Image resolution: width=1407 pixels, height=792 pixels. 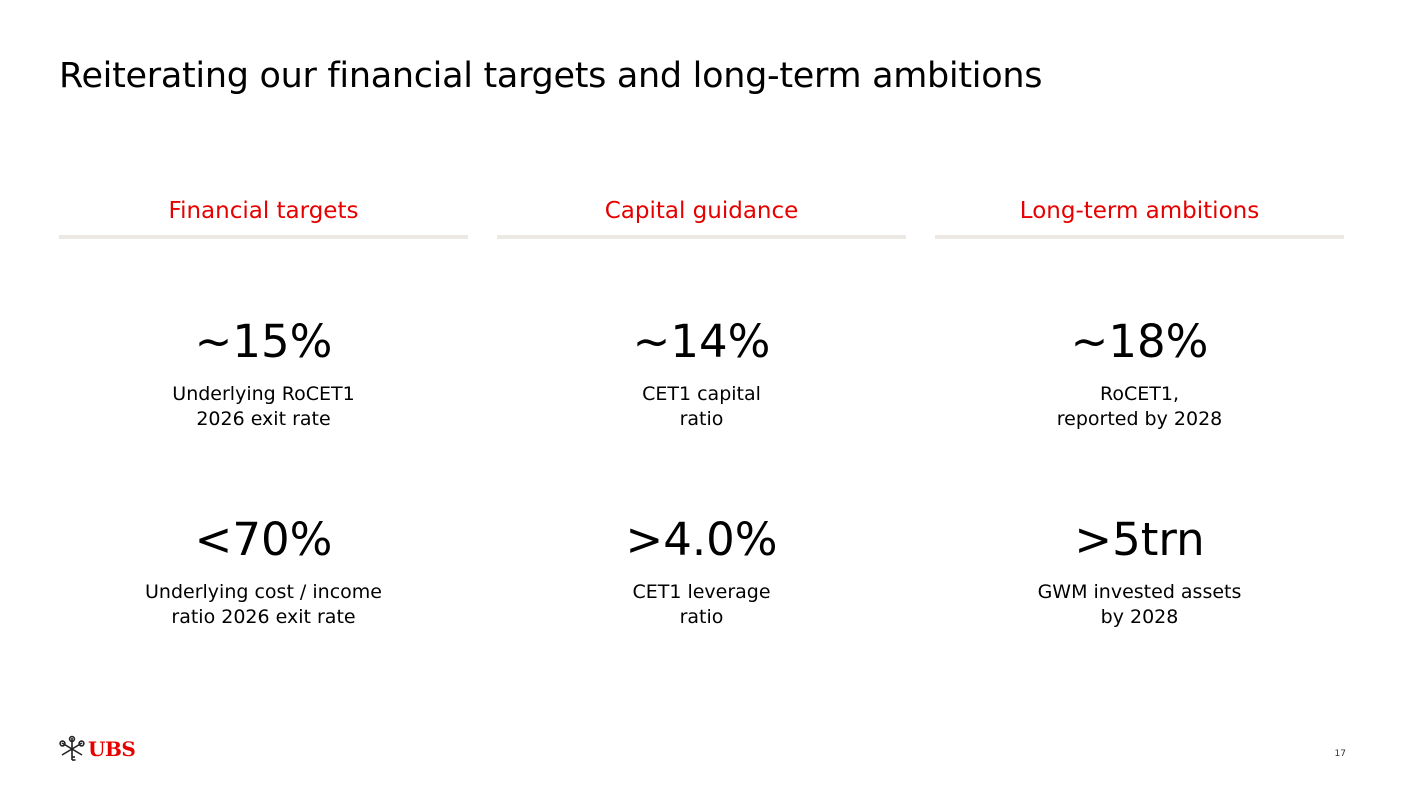 What do you see at coordinates (263, 394) in the screenshot?
I see `metric-label-line: Underlying RoCET1` at bounding box center [263, 394].